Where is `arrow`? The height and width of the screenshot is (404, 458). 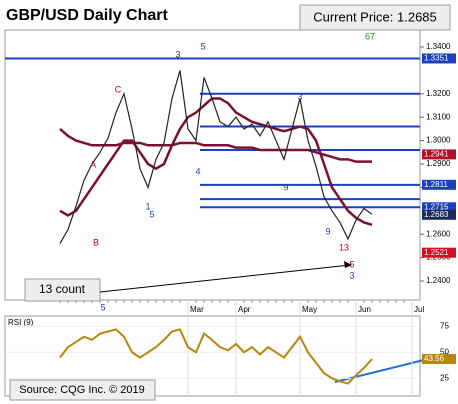
arrow is located at coordinates (225, 278).